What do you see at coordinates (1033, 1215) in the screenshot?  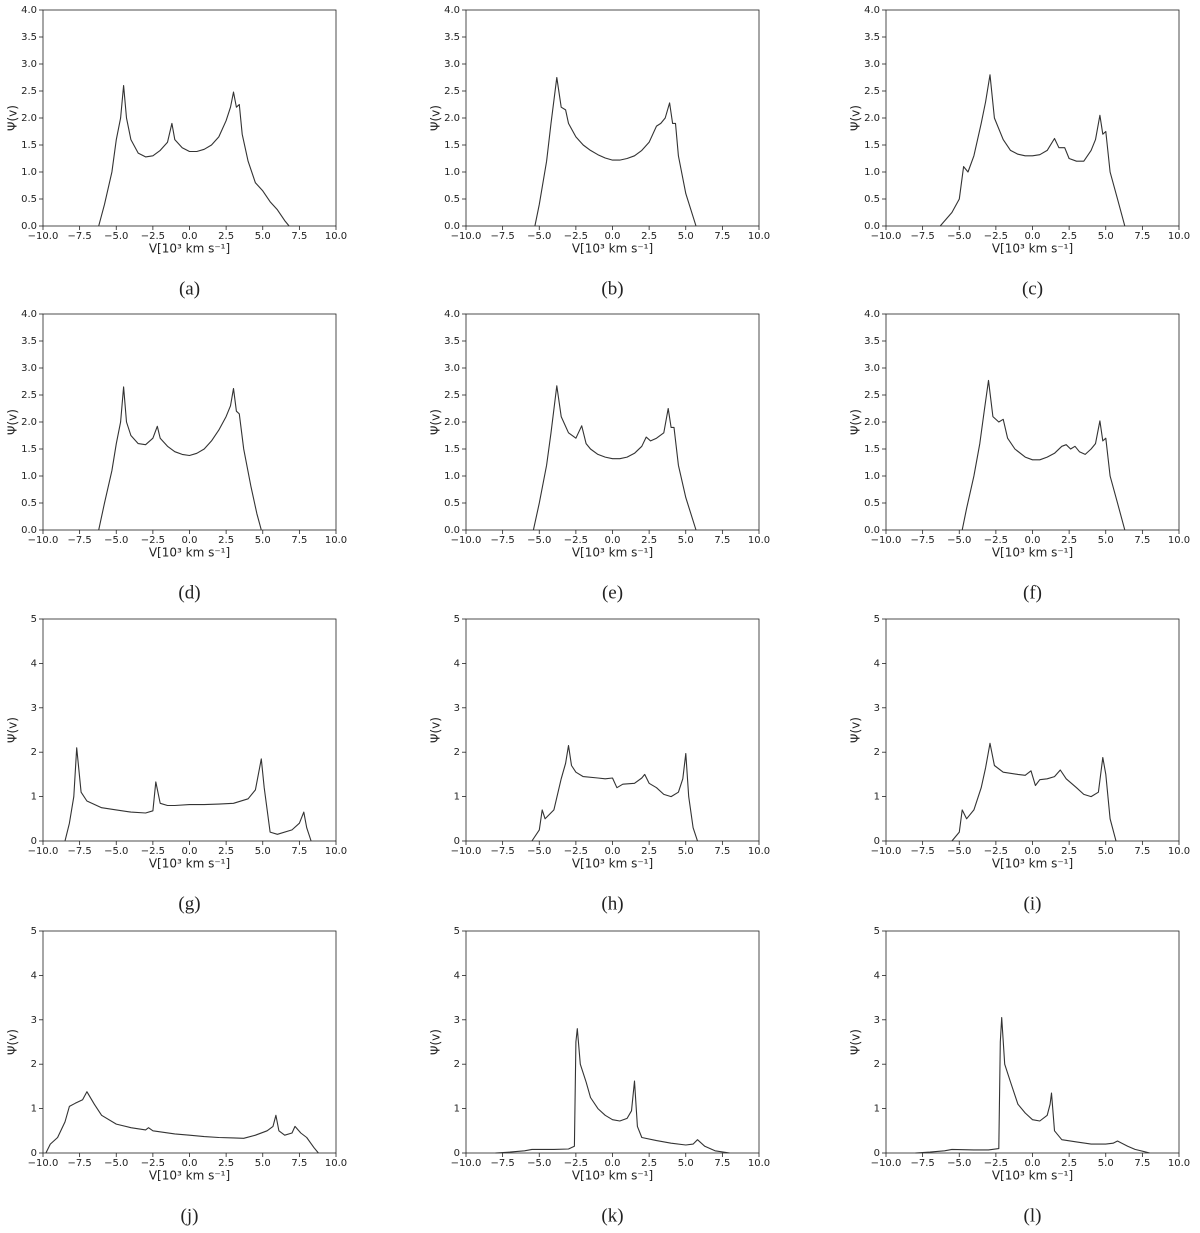 I see `caption: (l)` at bounding box center [1033, 1215].